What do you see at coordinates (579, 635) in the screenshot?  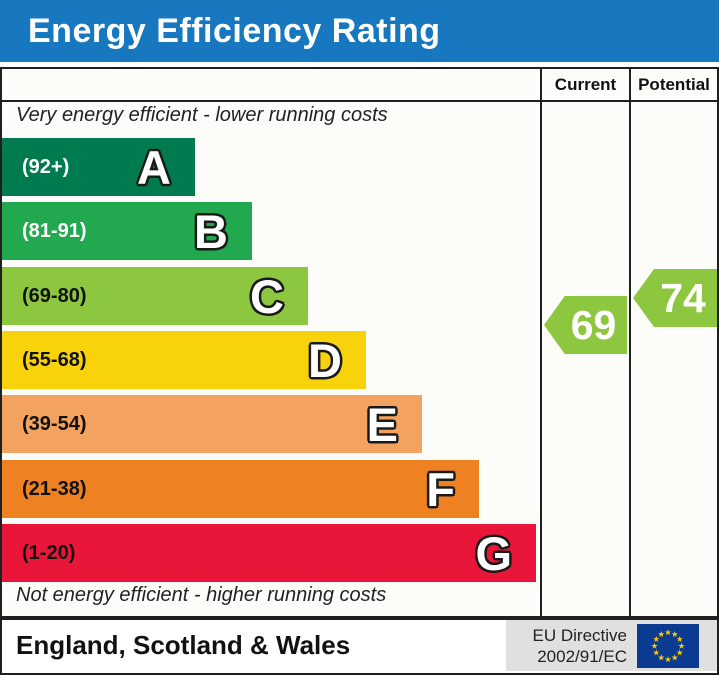 I see `eu-directive-line1: EU Directive` at bounding box center [579, 635].